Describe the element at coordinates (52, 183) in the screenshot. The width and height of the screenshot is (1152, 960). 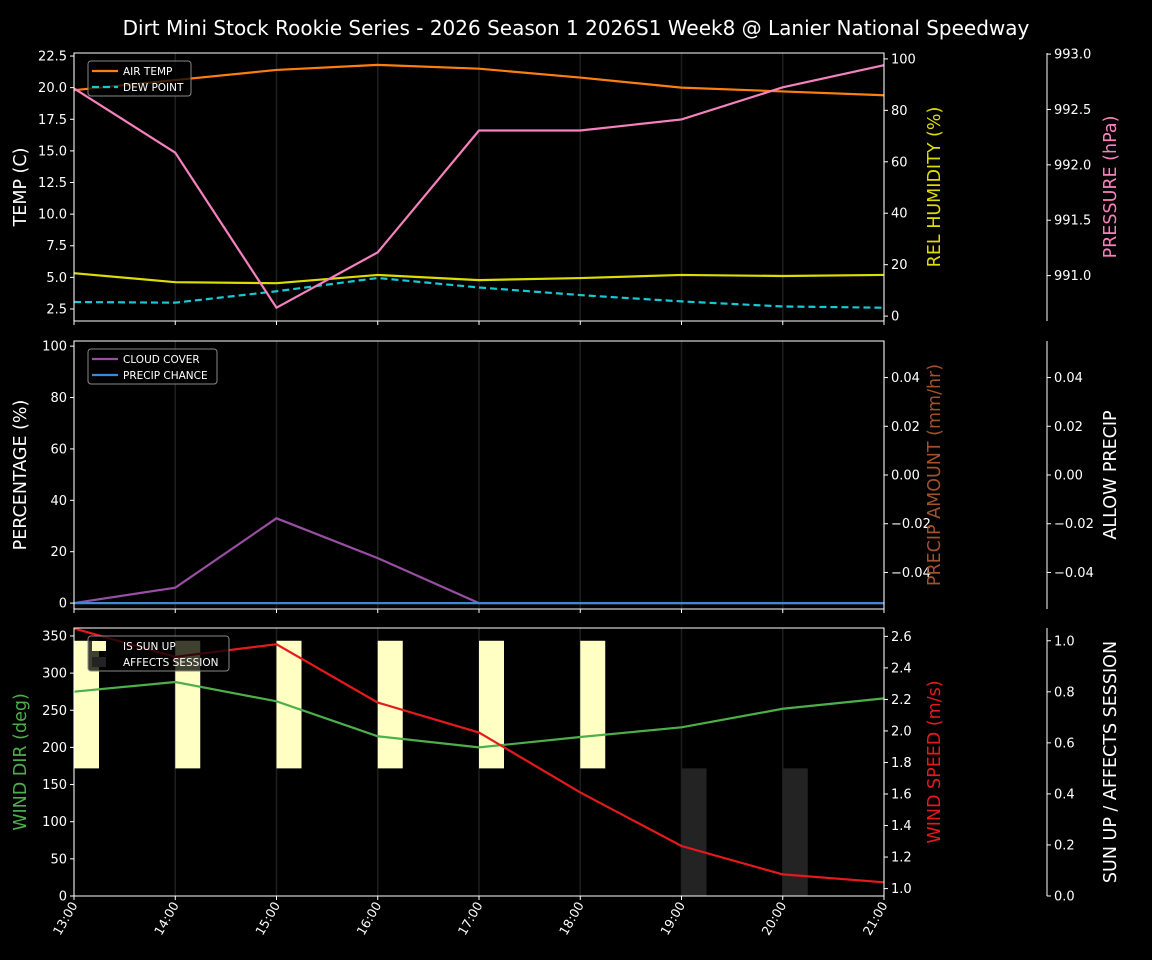
I see `left-tick-label: 12.5` at that location.